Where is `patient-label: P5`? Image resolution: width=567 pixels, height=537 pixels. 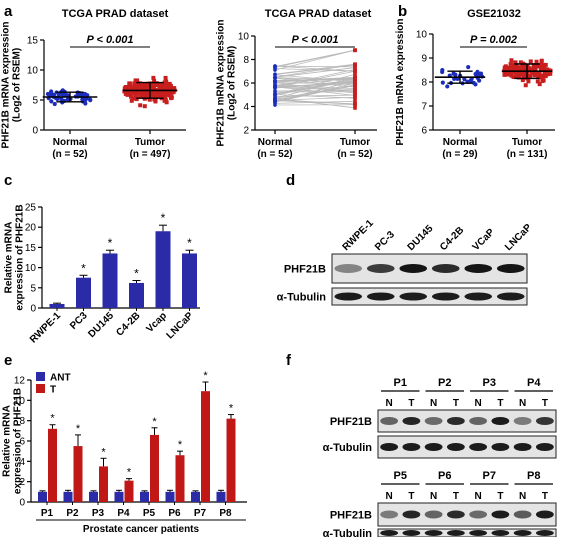
patient-label: P5 is located at coordinates (400, 476).